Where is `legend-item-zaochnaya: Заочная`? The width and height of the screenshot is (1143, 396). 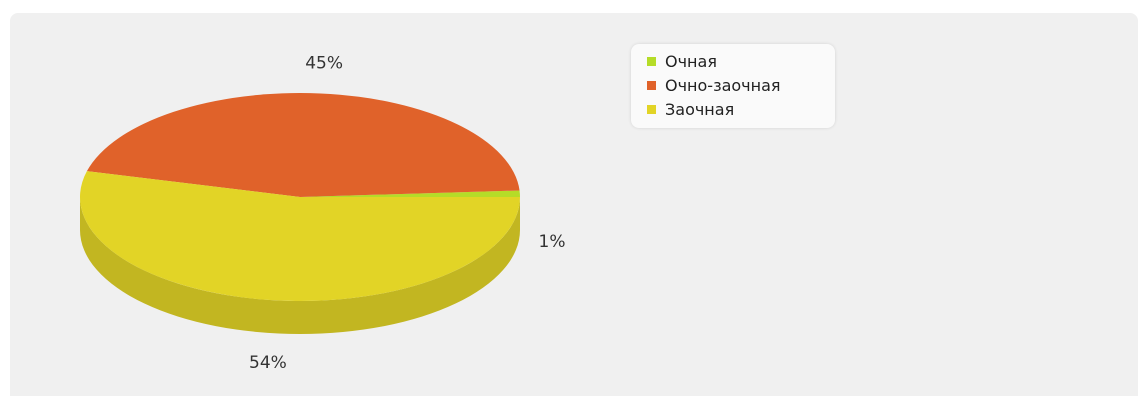
legend-item-zaochnaya: Заочная is located at coordinates (690, 109).